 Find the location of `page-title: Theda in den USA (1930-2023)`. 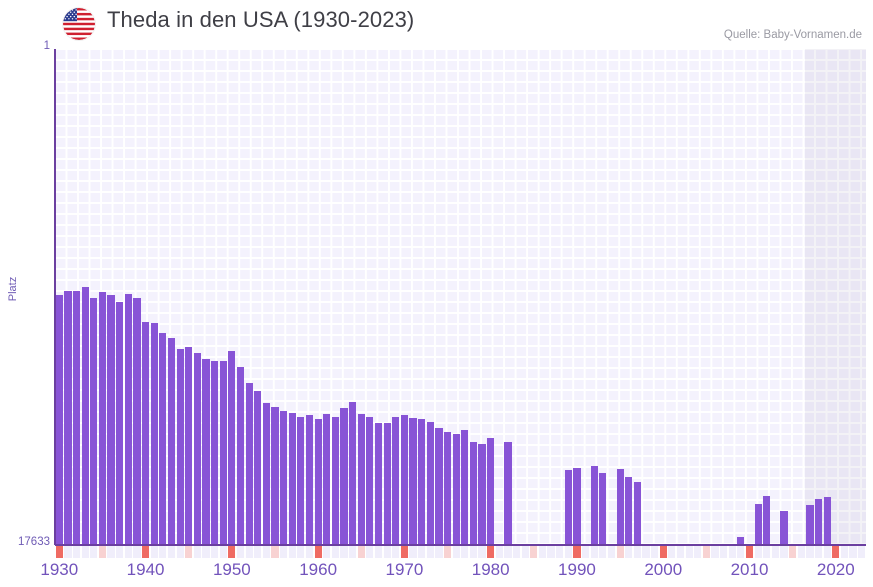

page-title: Theda in den USA (1930-2023) is located at coordinates (261, 19).